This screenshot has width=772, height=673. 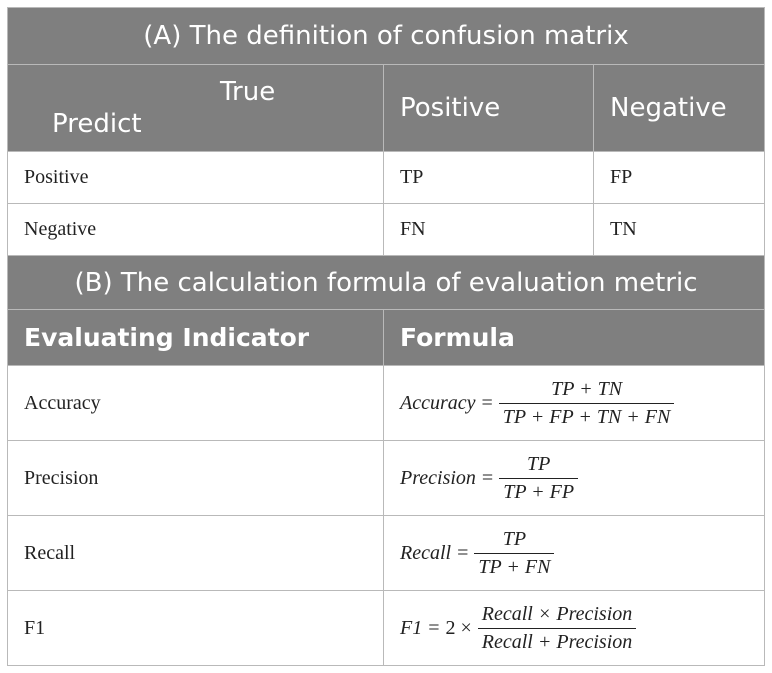 I want to click on negative-column-header: Negative, so click(x=679, y=108).